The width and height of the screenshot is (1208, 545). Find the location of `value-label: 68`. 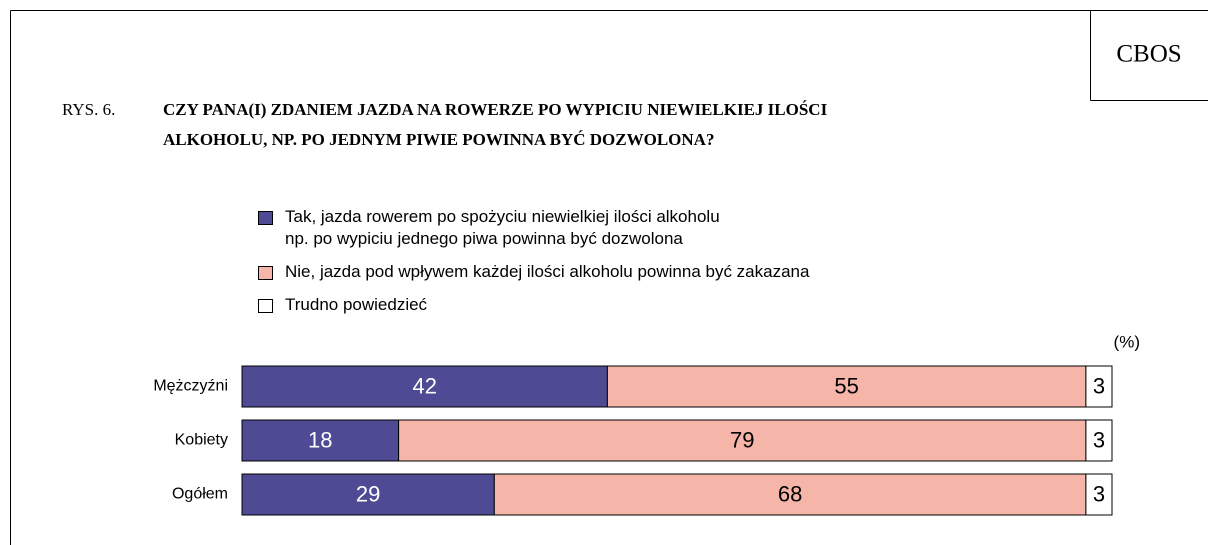

value-label: 68 is located at coordinates (790, 493).